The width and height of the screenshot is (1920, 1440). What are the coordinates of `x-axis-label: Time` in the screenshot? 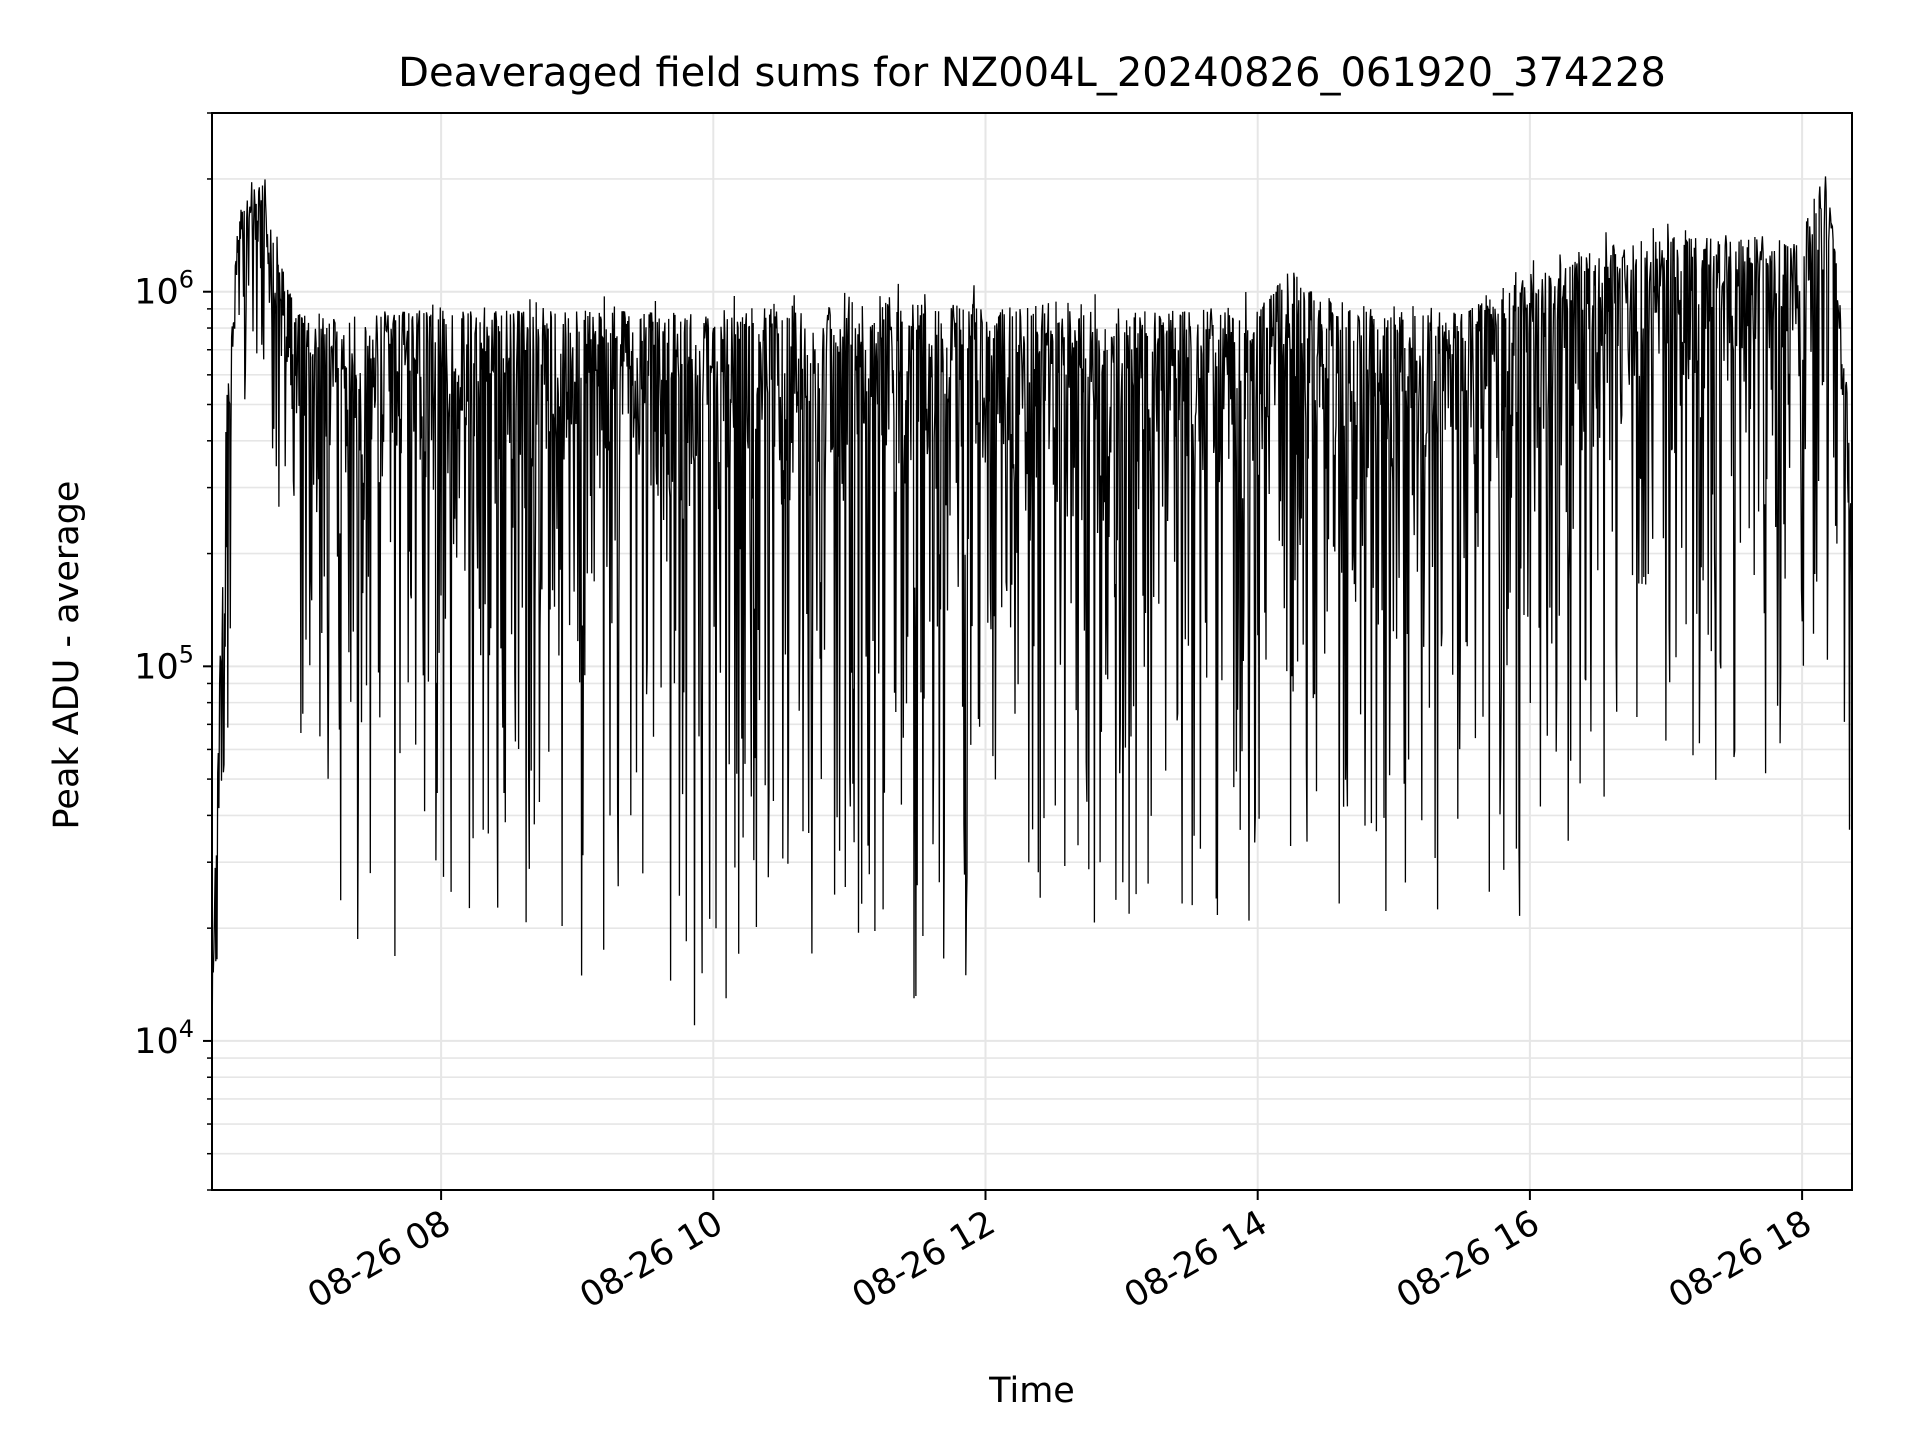 It's located at (1031, 1391).